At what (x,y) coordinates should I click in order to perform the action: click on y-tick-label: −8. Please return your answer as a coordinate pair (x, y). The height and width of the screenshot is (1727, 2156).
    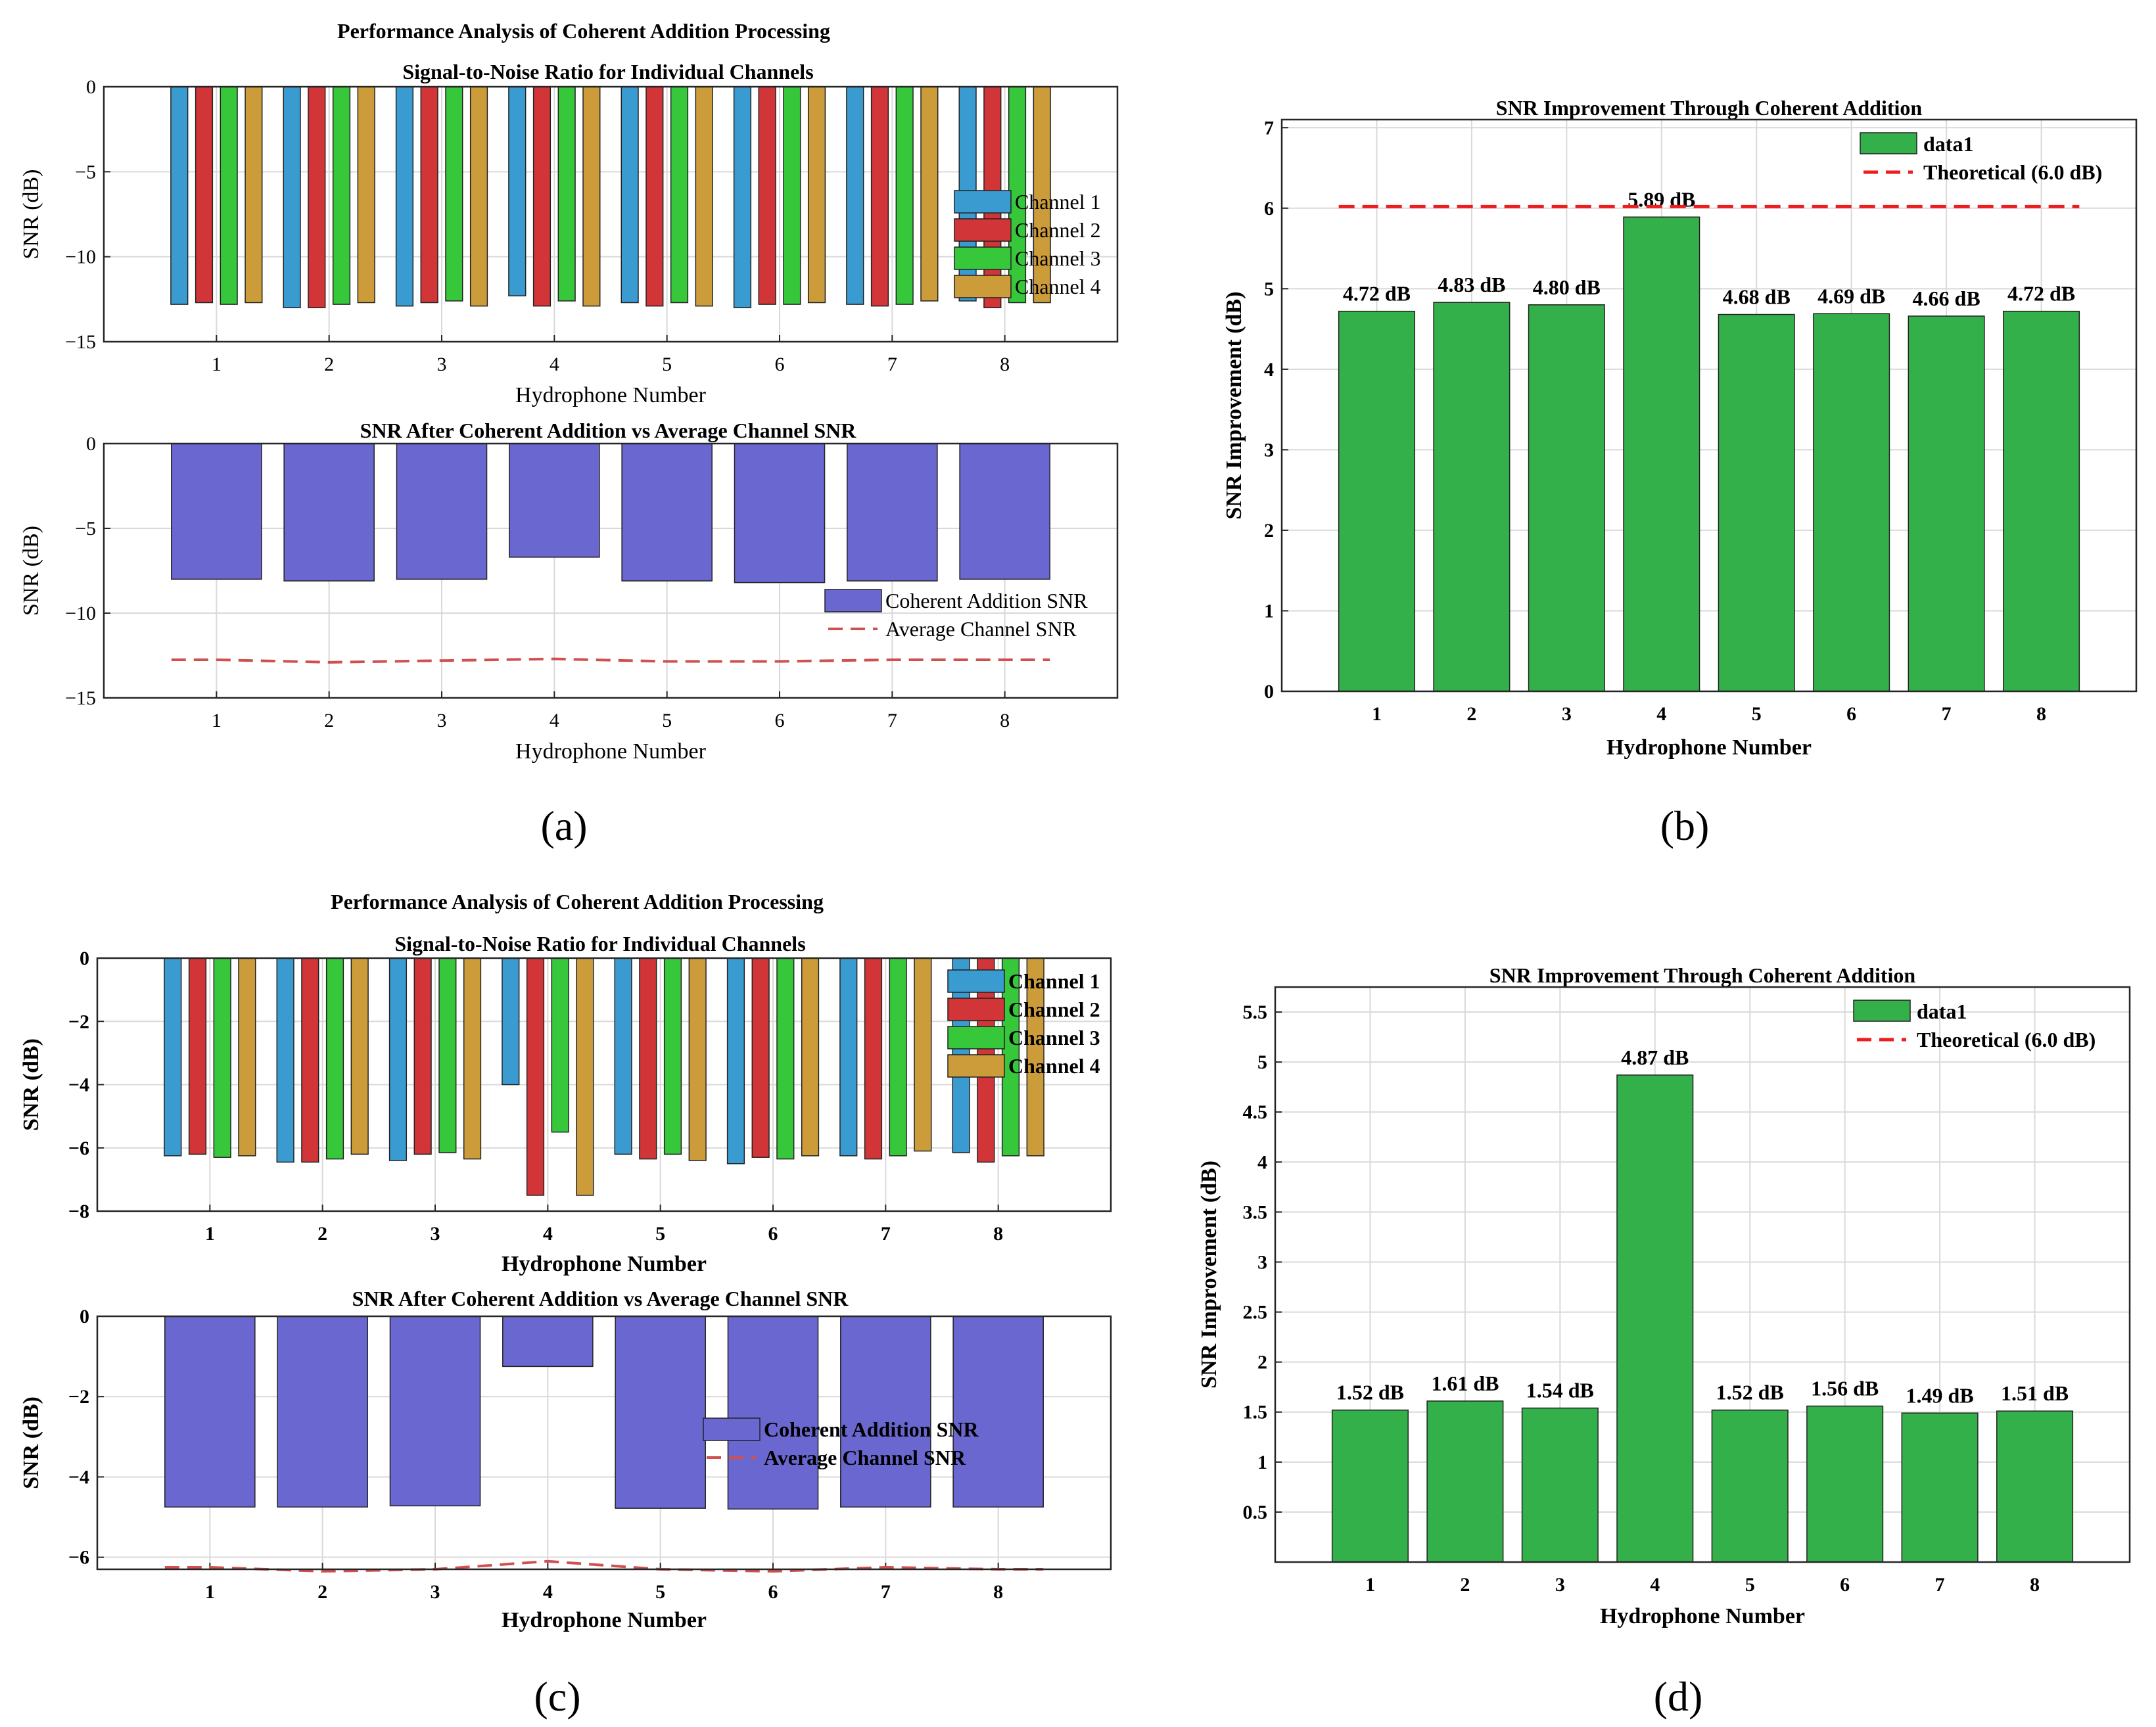
    Looking at the image, I should click on (79, 1211).